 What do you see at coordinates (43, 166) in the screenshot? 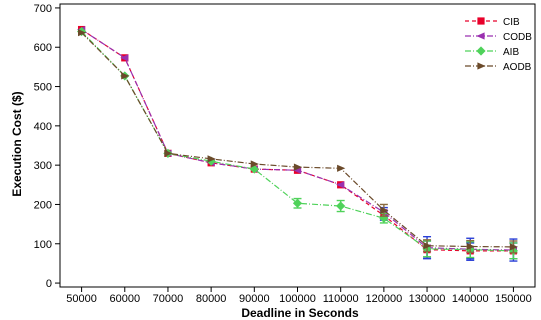
I see `y-tick-label: 300` at bounding box center [43, 166].